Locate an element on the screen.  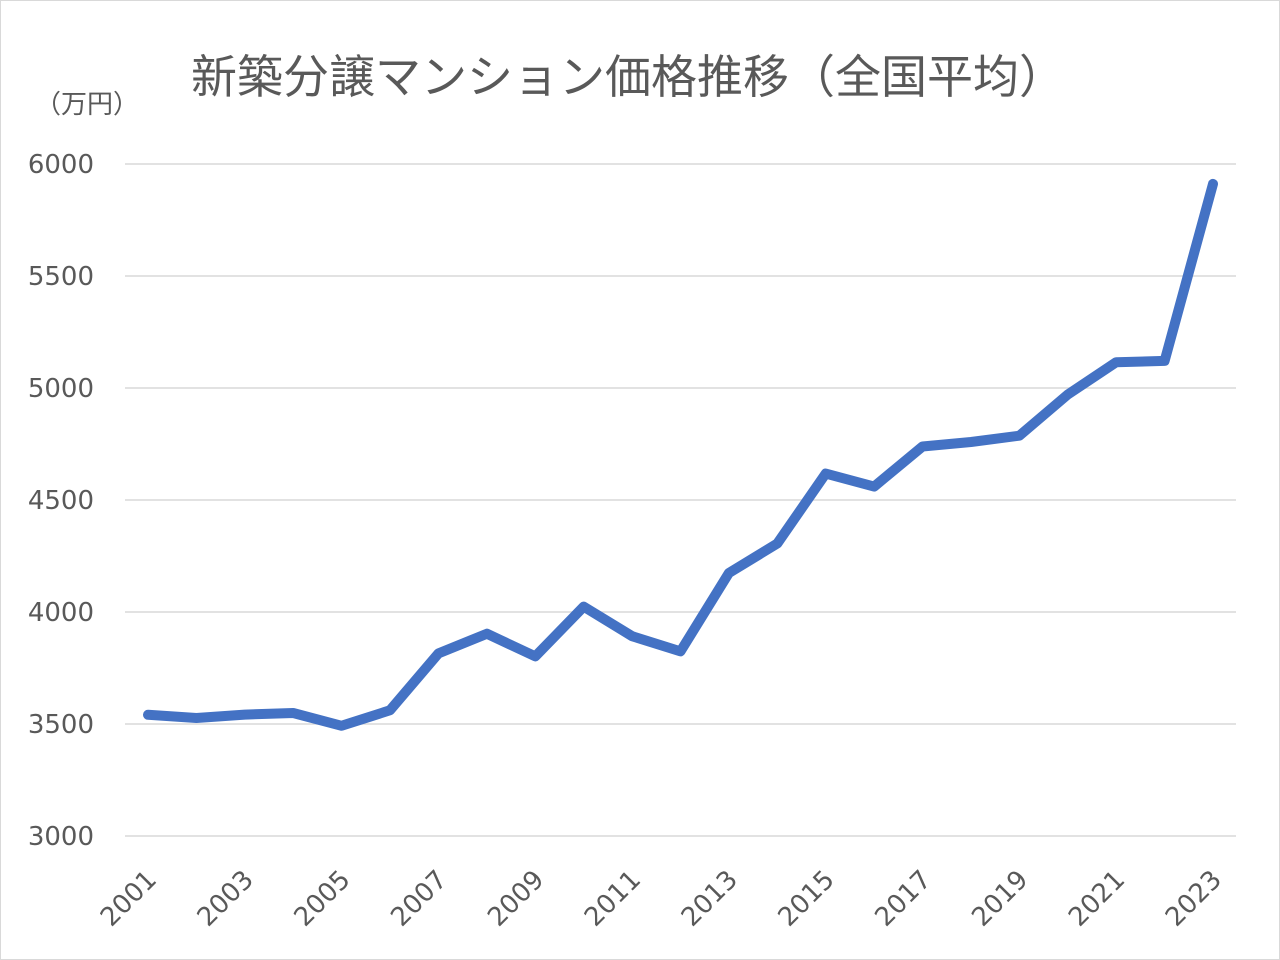
x-tick-label: 2001 is located at coordinates (129, 899).